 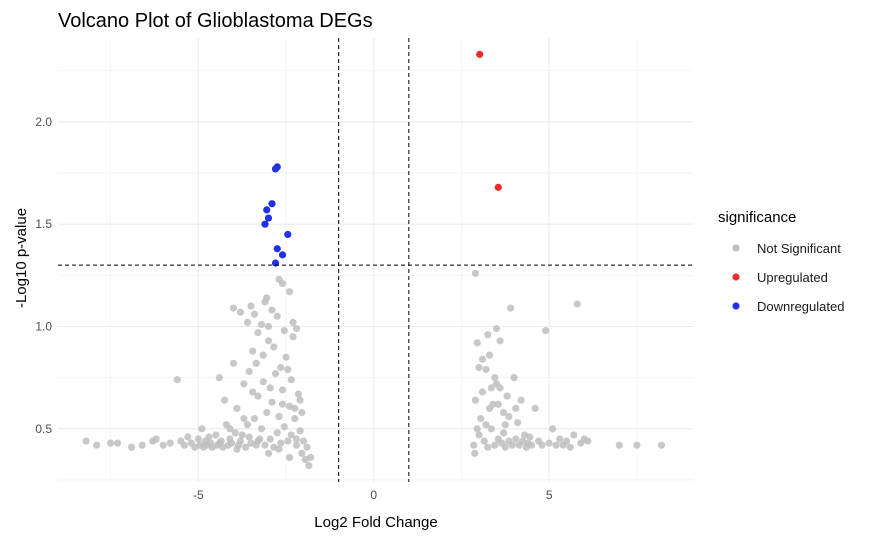 What do you see at coordinates (43, 429) in the screenshot?
I see `y-tick-label: 0.5` at bounding box center [43, 429].